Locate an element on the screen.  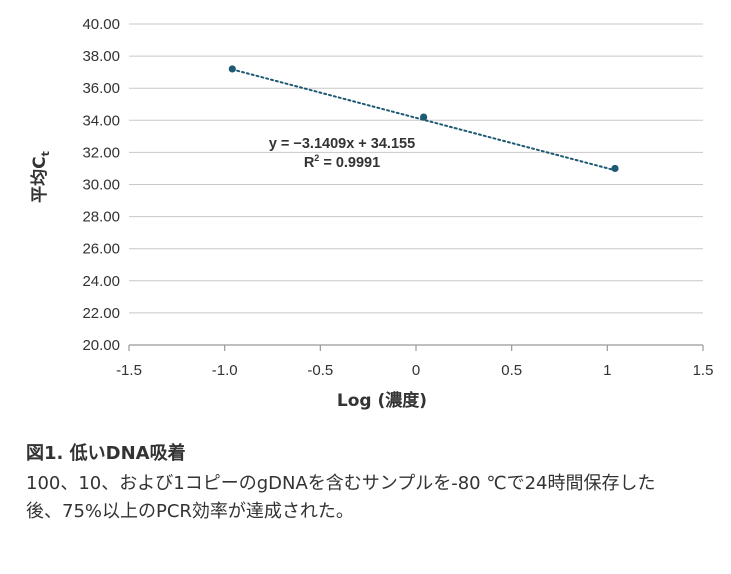
data-series is located at coordinates (423, 119).